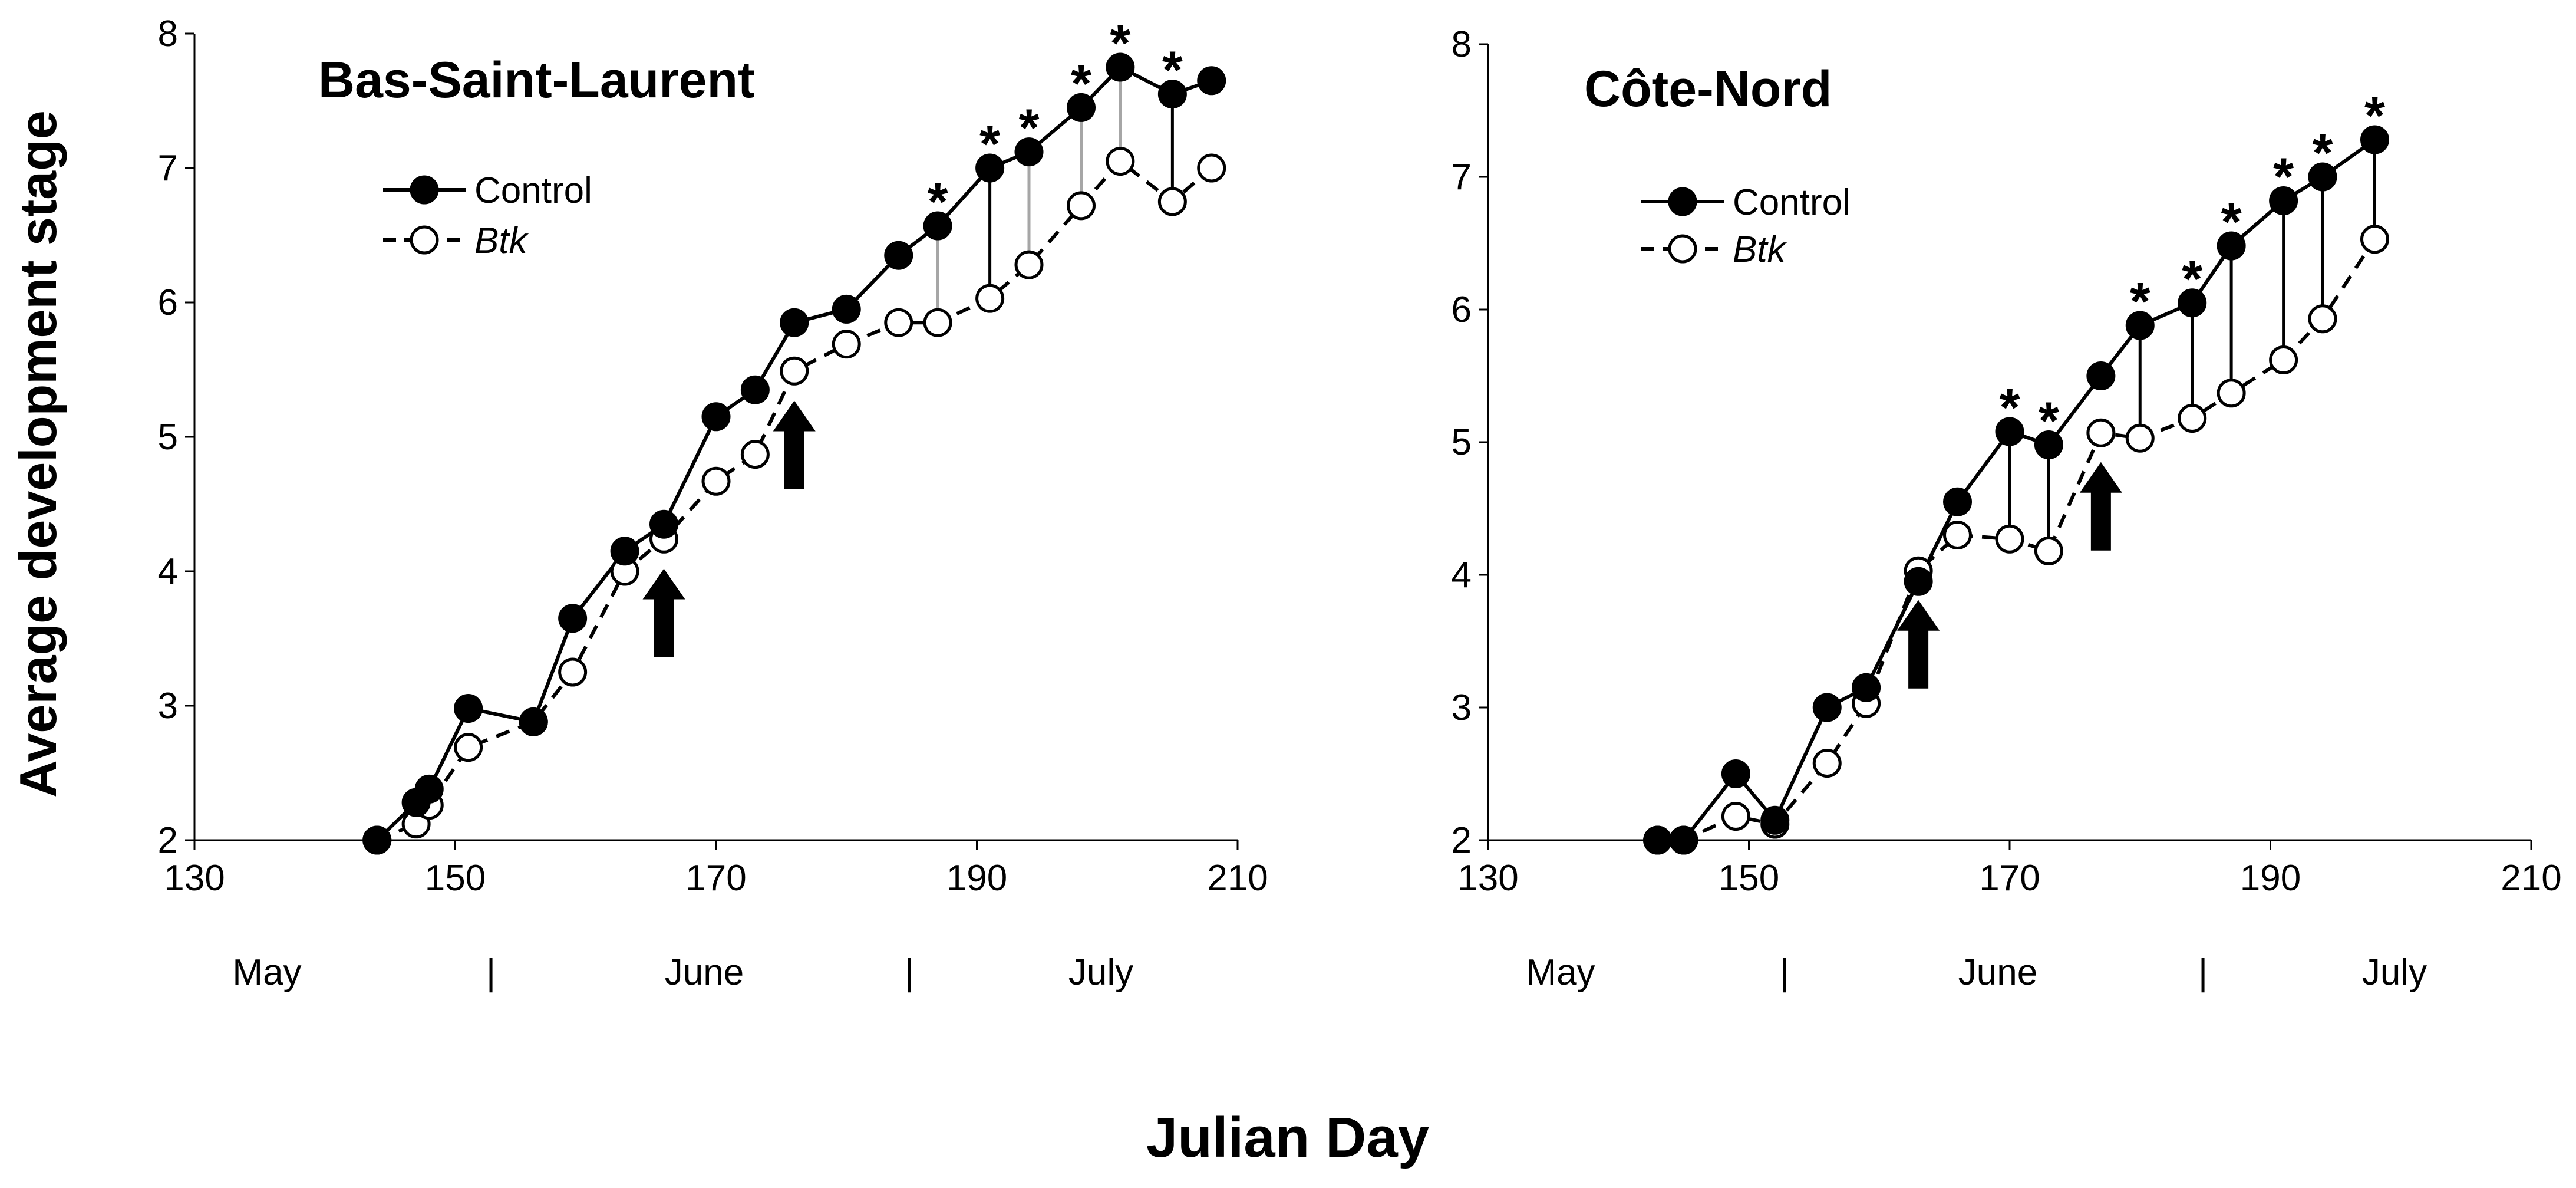 This screenshot has height=1188, width=2576. Describe the element at coordinates (537, 80) in the screenshot. I see `panel-title: Bas-Saint-Laurent` at that location.